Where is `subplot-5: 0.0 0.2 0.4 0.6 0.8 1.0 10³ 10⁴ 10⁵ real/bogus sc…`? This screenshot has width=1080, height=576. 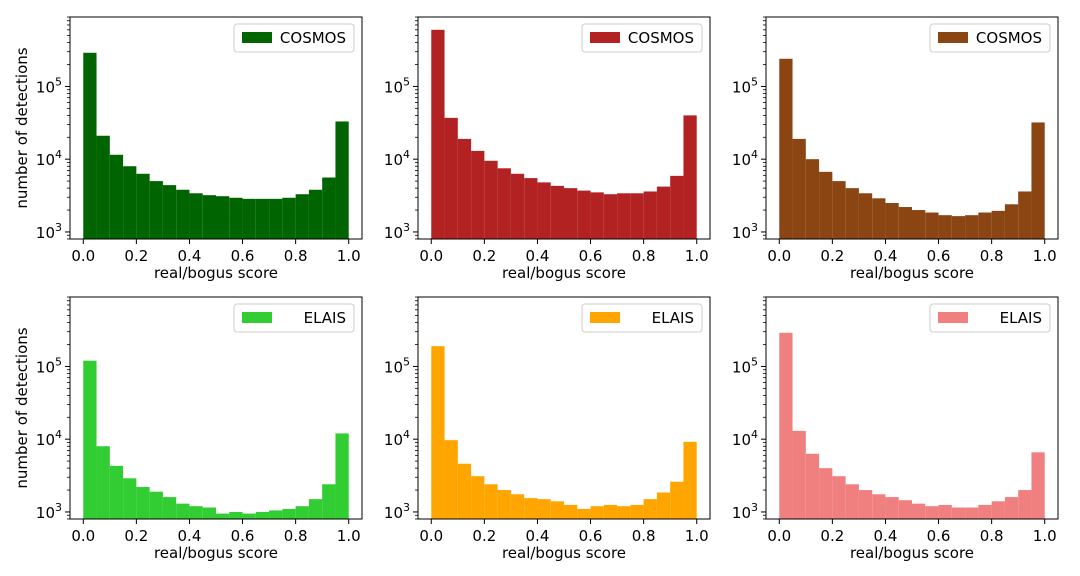 subplot-5: 0.0 0.2 0.4 0.6 0.8 1.0 10³ 10⁴ 10⁵ real/bogus sc… is located at coordinates (547, 429).